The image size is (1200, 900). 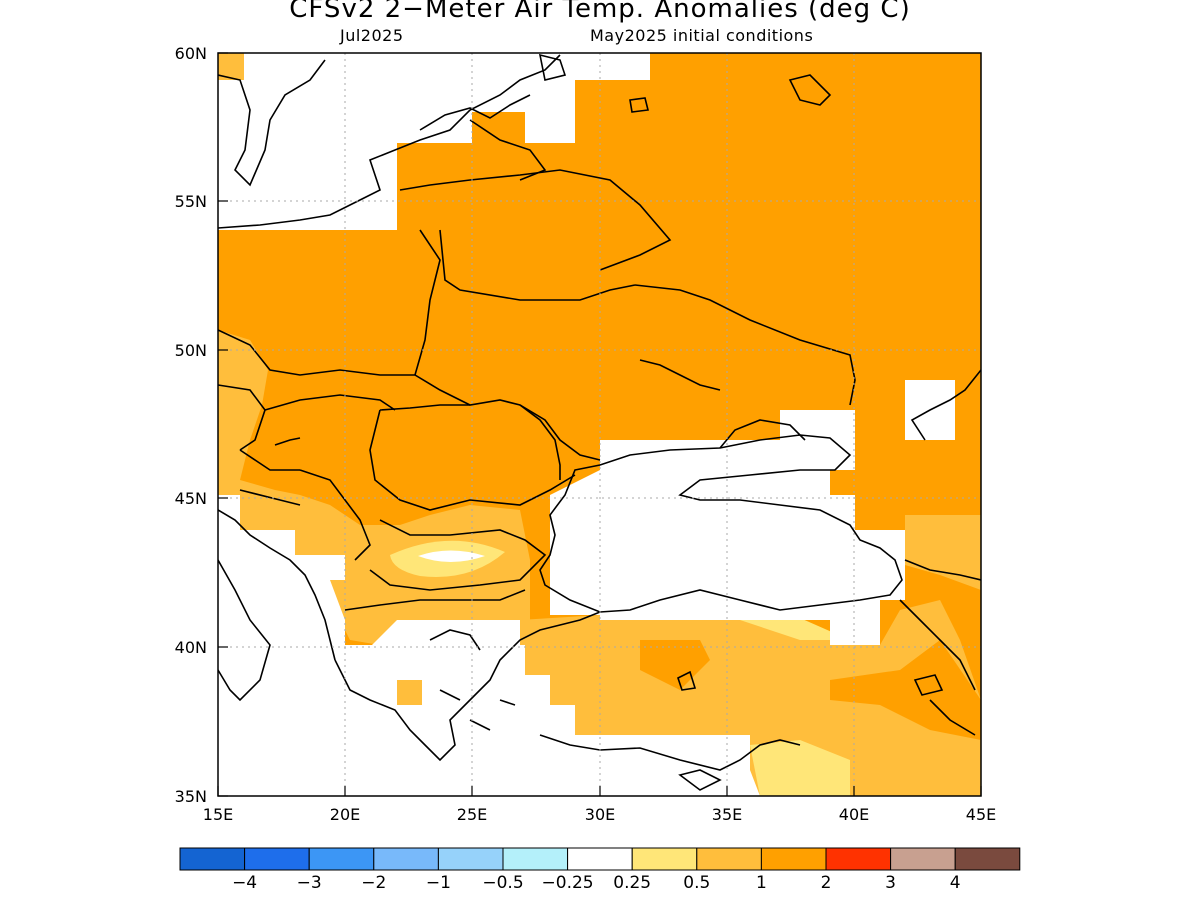 I want to click on initial-conditions: May2025 initial conditions, so click(x=702, y=35).